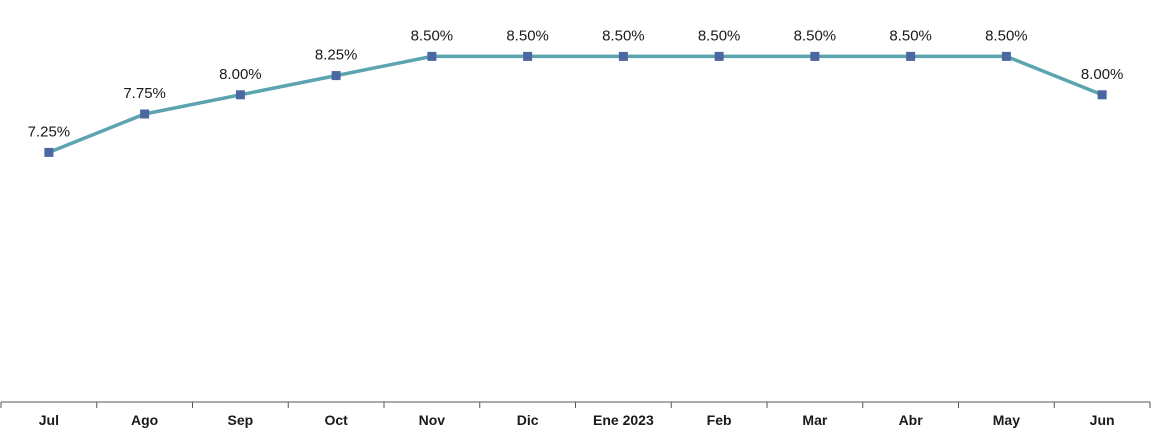 Image resolution: width=1151 pixels, height=428 pixels. Describe the element at coordinates (911, 420) in the screenshot. I see `x-tick-label-abr: Abr` at that location.